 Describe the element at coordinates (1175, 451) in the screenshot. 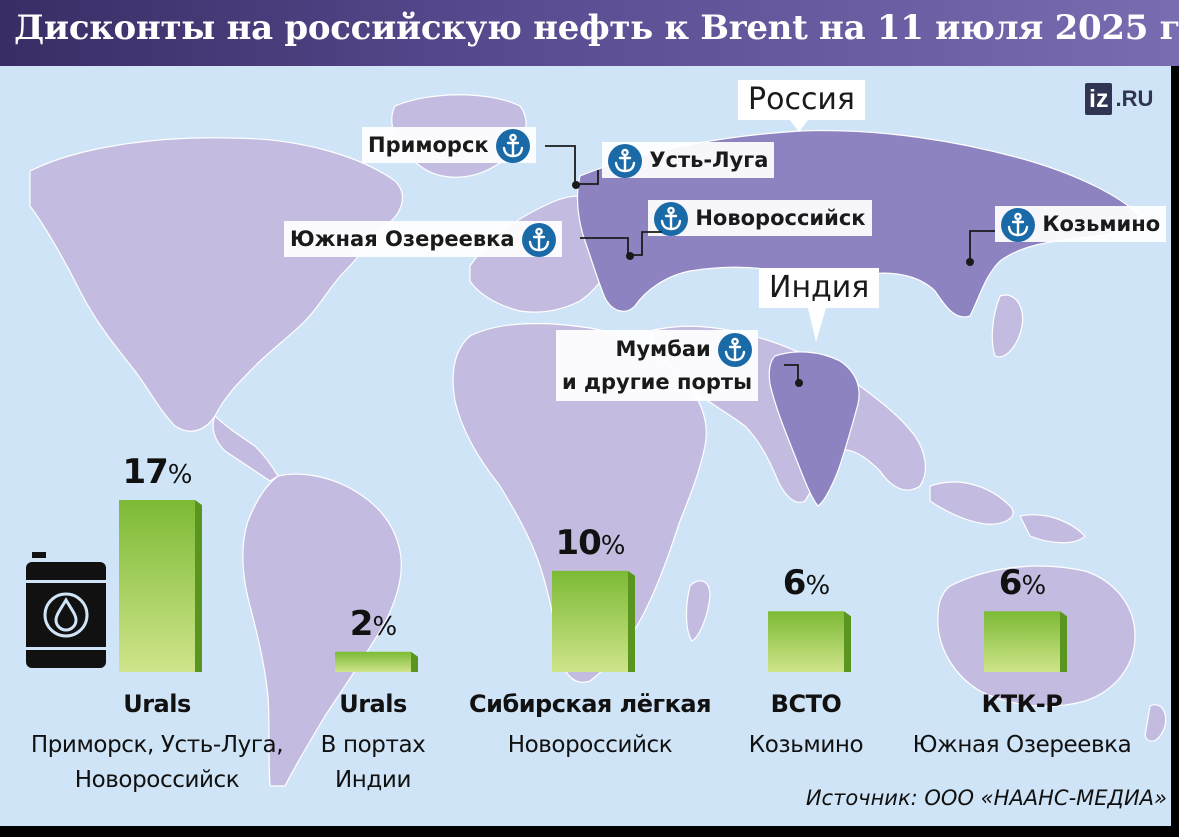

I see `frame-edge` at that location.